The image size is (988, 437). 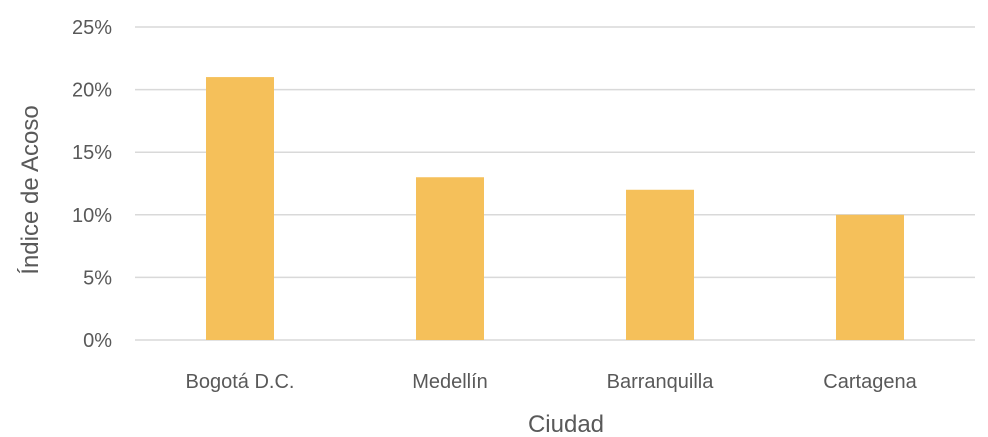 I want to click on x-category-label: Barranquilla, so click(x=661, y=382).